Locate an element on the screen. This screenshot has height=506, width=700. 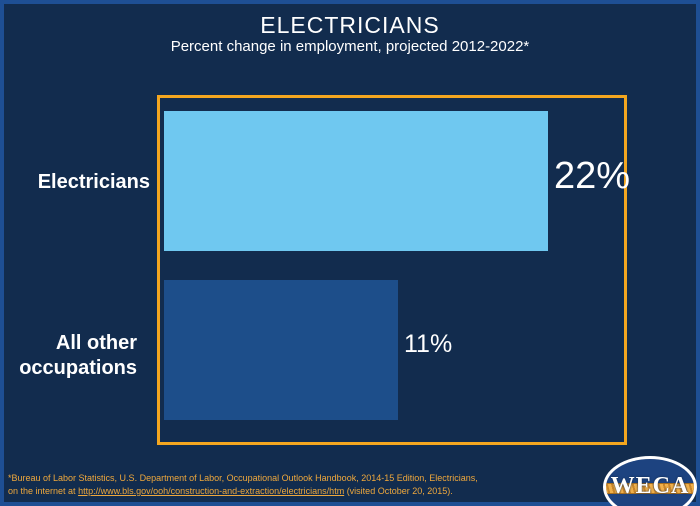
logo-rope-band is located at coordinates (650, 488).